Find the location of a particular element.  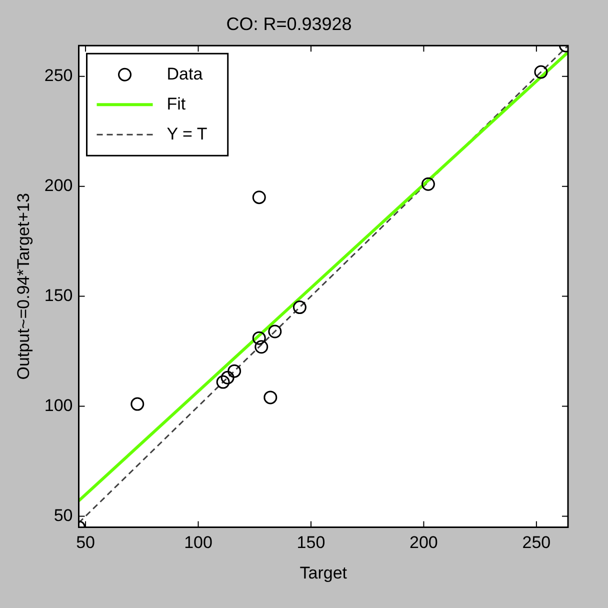

y-tick-label: 100 is located at coordinates (58, 405).